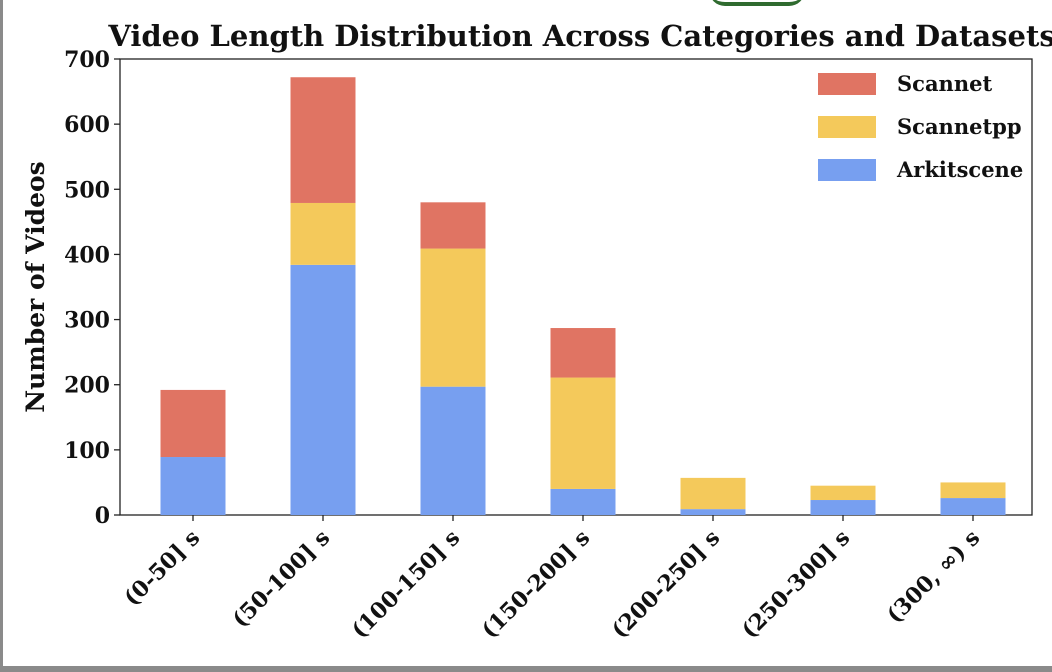 The height and width of the screenshot is (672, 1052). Describe the element at coordinates (87, 451) in the screenshot. I see `y-tick-label: 100` at that location.